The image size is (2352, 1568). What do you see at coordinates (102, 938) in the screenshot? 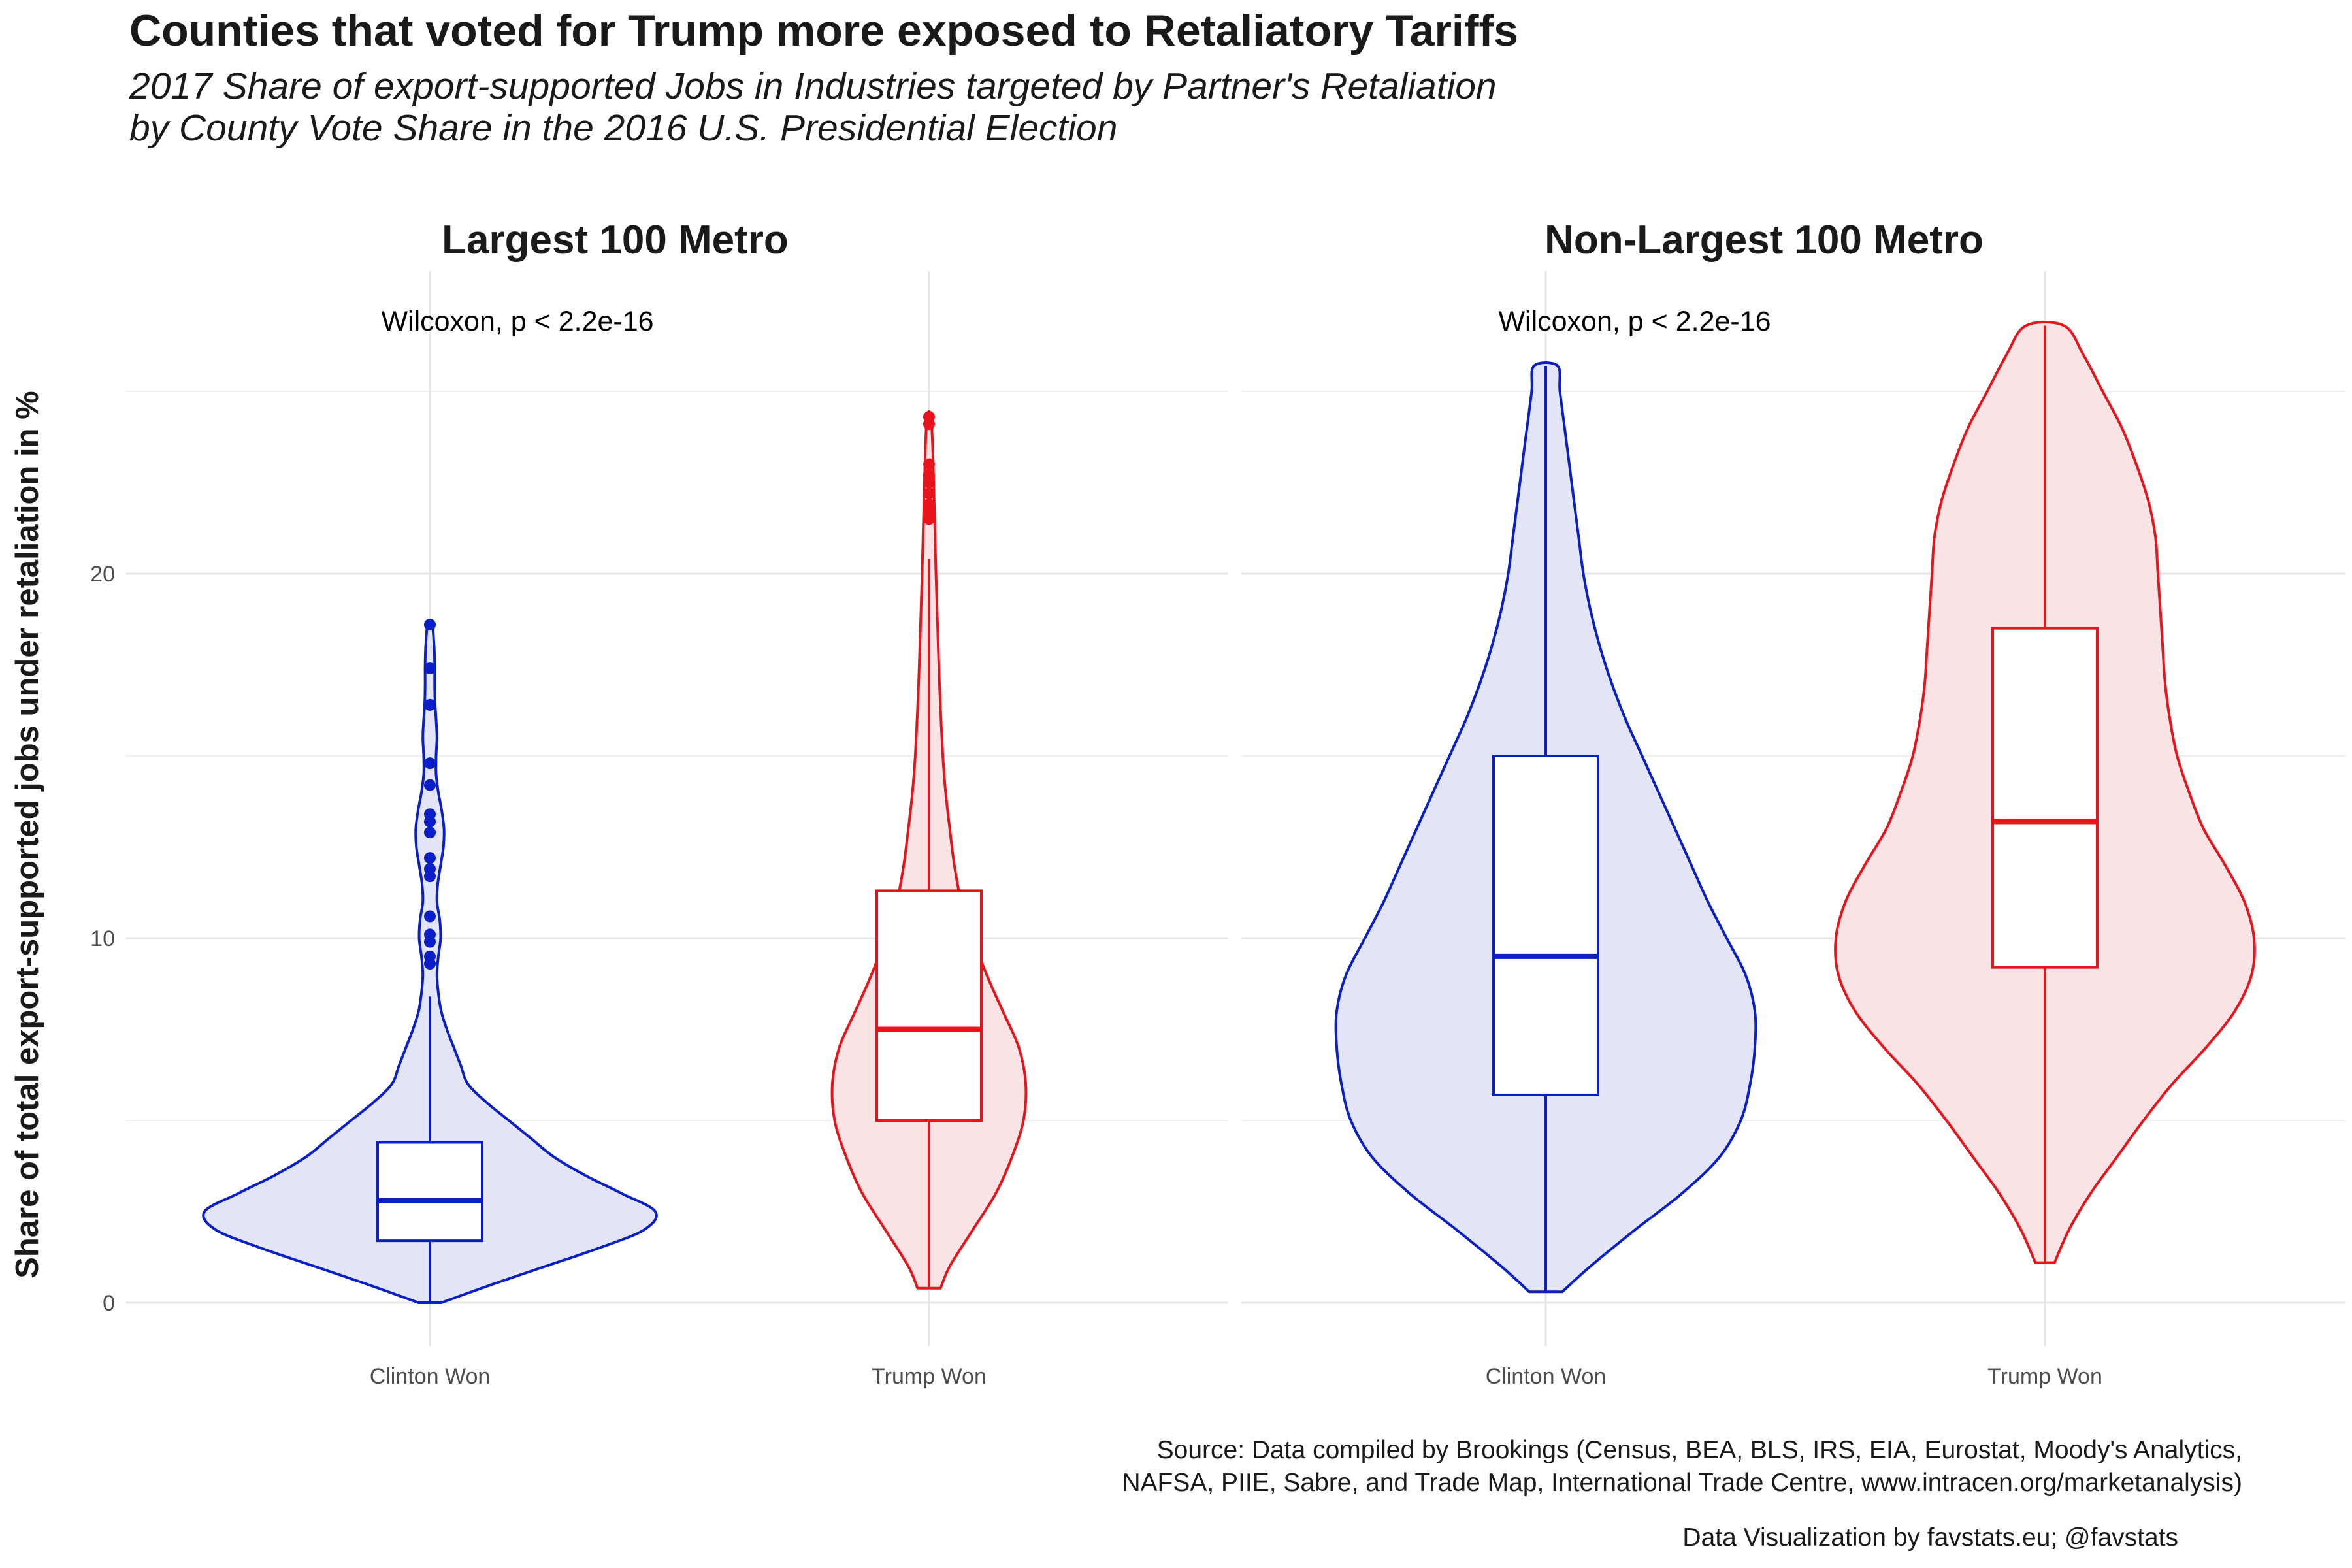
I see `y-tick-label: 10` at bounding box center [102, 938].